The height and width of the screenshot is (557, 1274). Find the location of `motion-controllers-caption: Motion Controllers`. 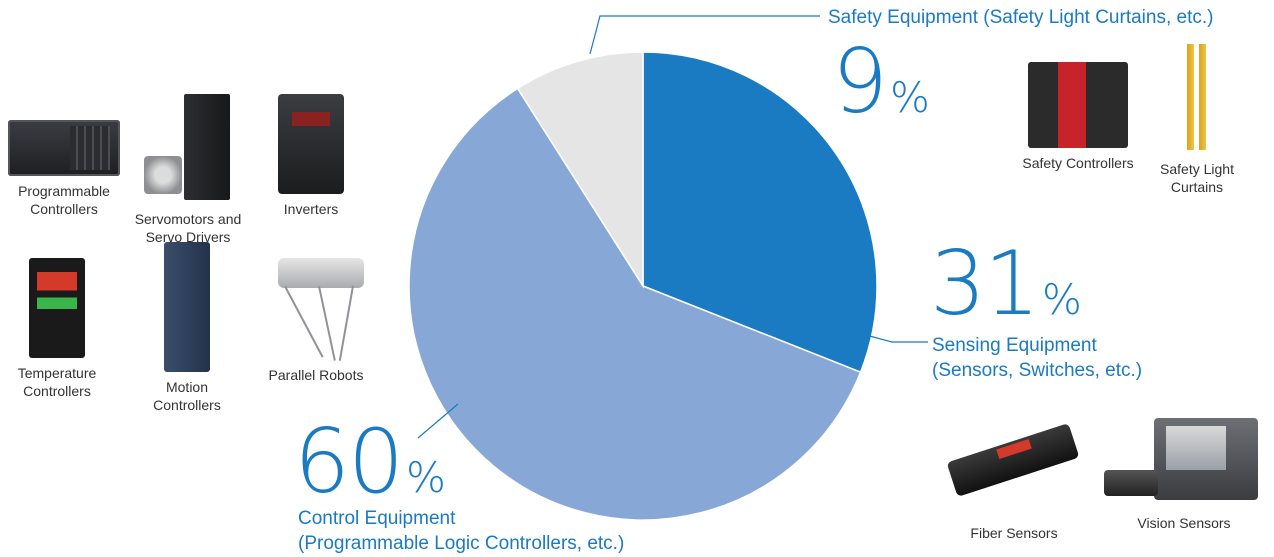

motion-controllers-caption: Motion Controllers is located at coordinates (187, 396).